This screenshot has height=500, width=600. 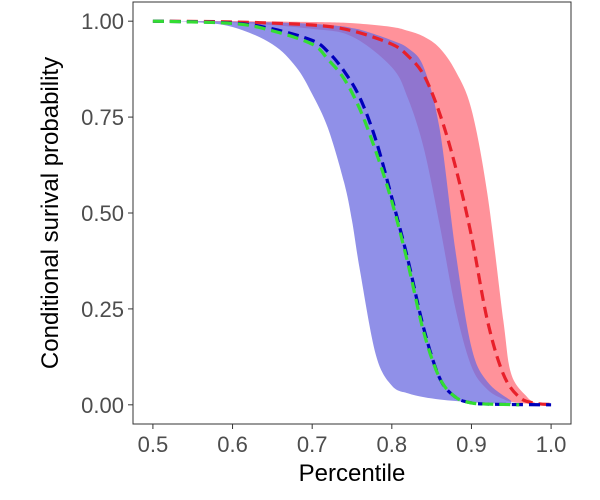 What do you see at coordinates (392, 444) in the screenshot?
I see `x-tick-label: 0.8` at bounding box center [392, 444].